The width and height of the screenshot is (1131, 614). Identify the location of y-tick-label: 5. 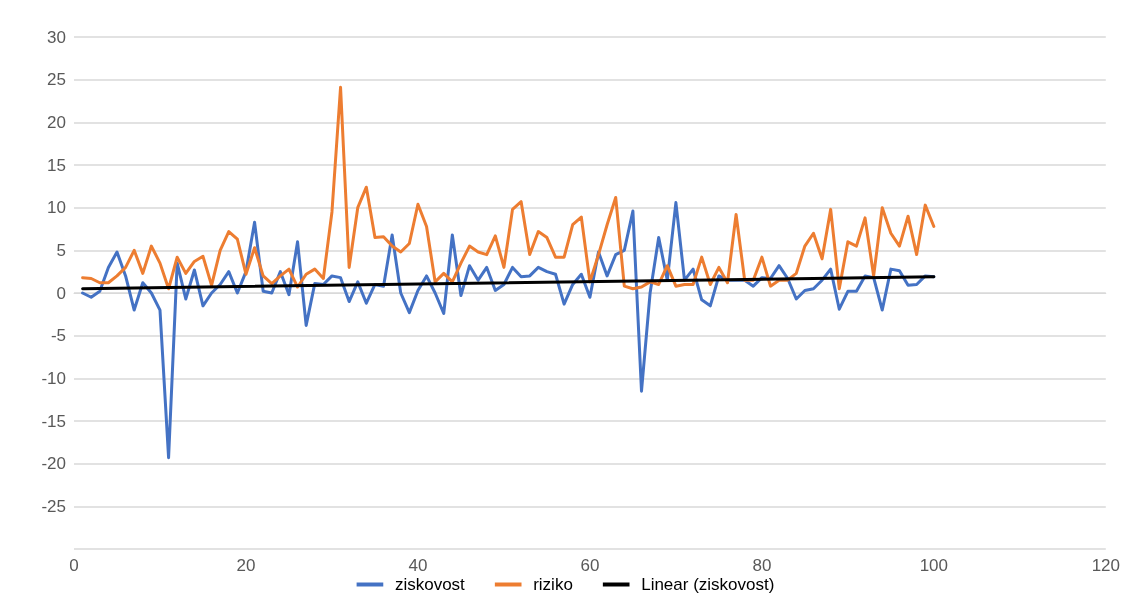
(61, 250).